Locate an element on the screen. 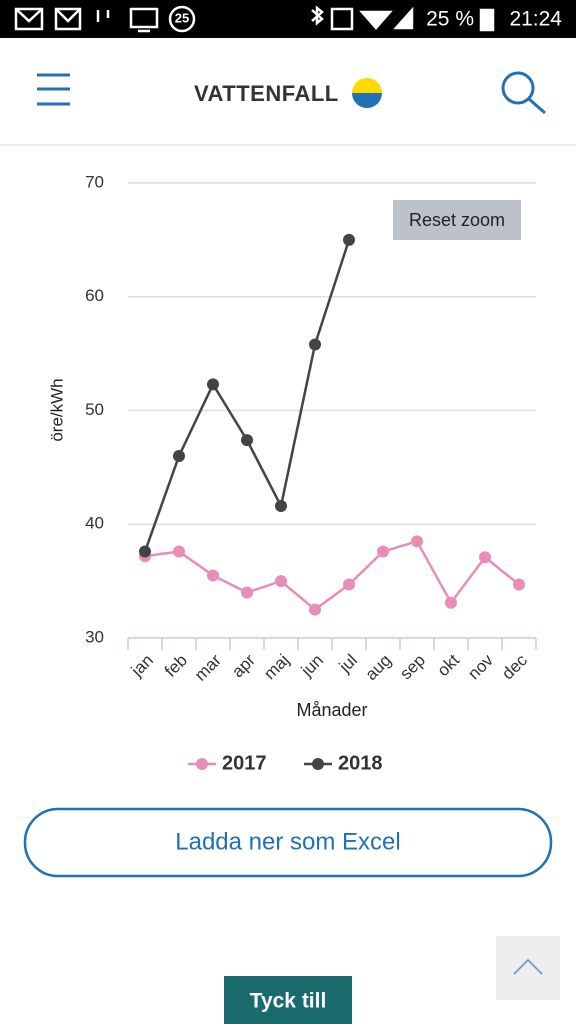 This screenshot has height=1024, width=576. x-tick-label: dec is located at coordinates (514, 666).